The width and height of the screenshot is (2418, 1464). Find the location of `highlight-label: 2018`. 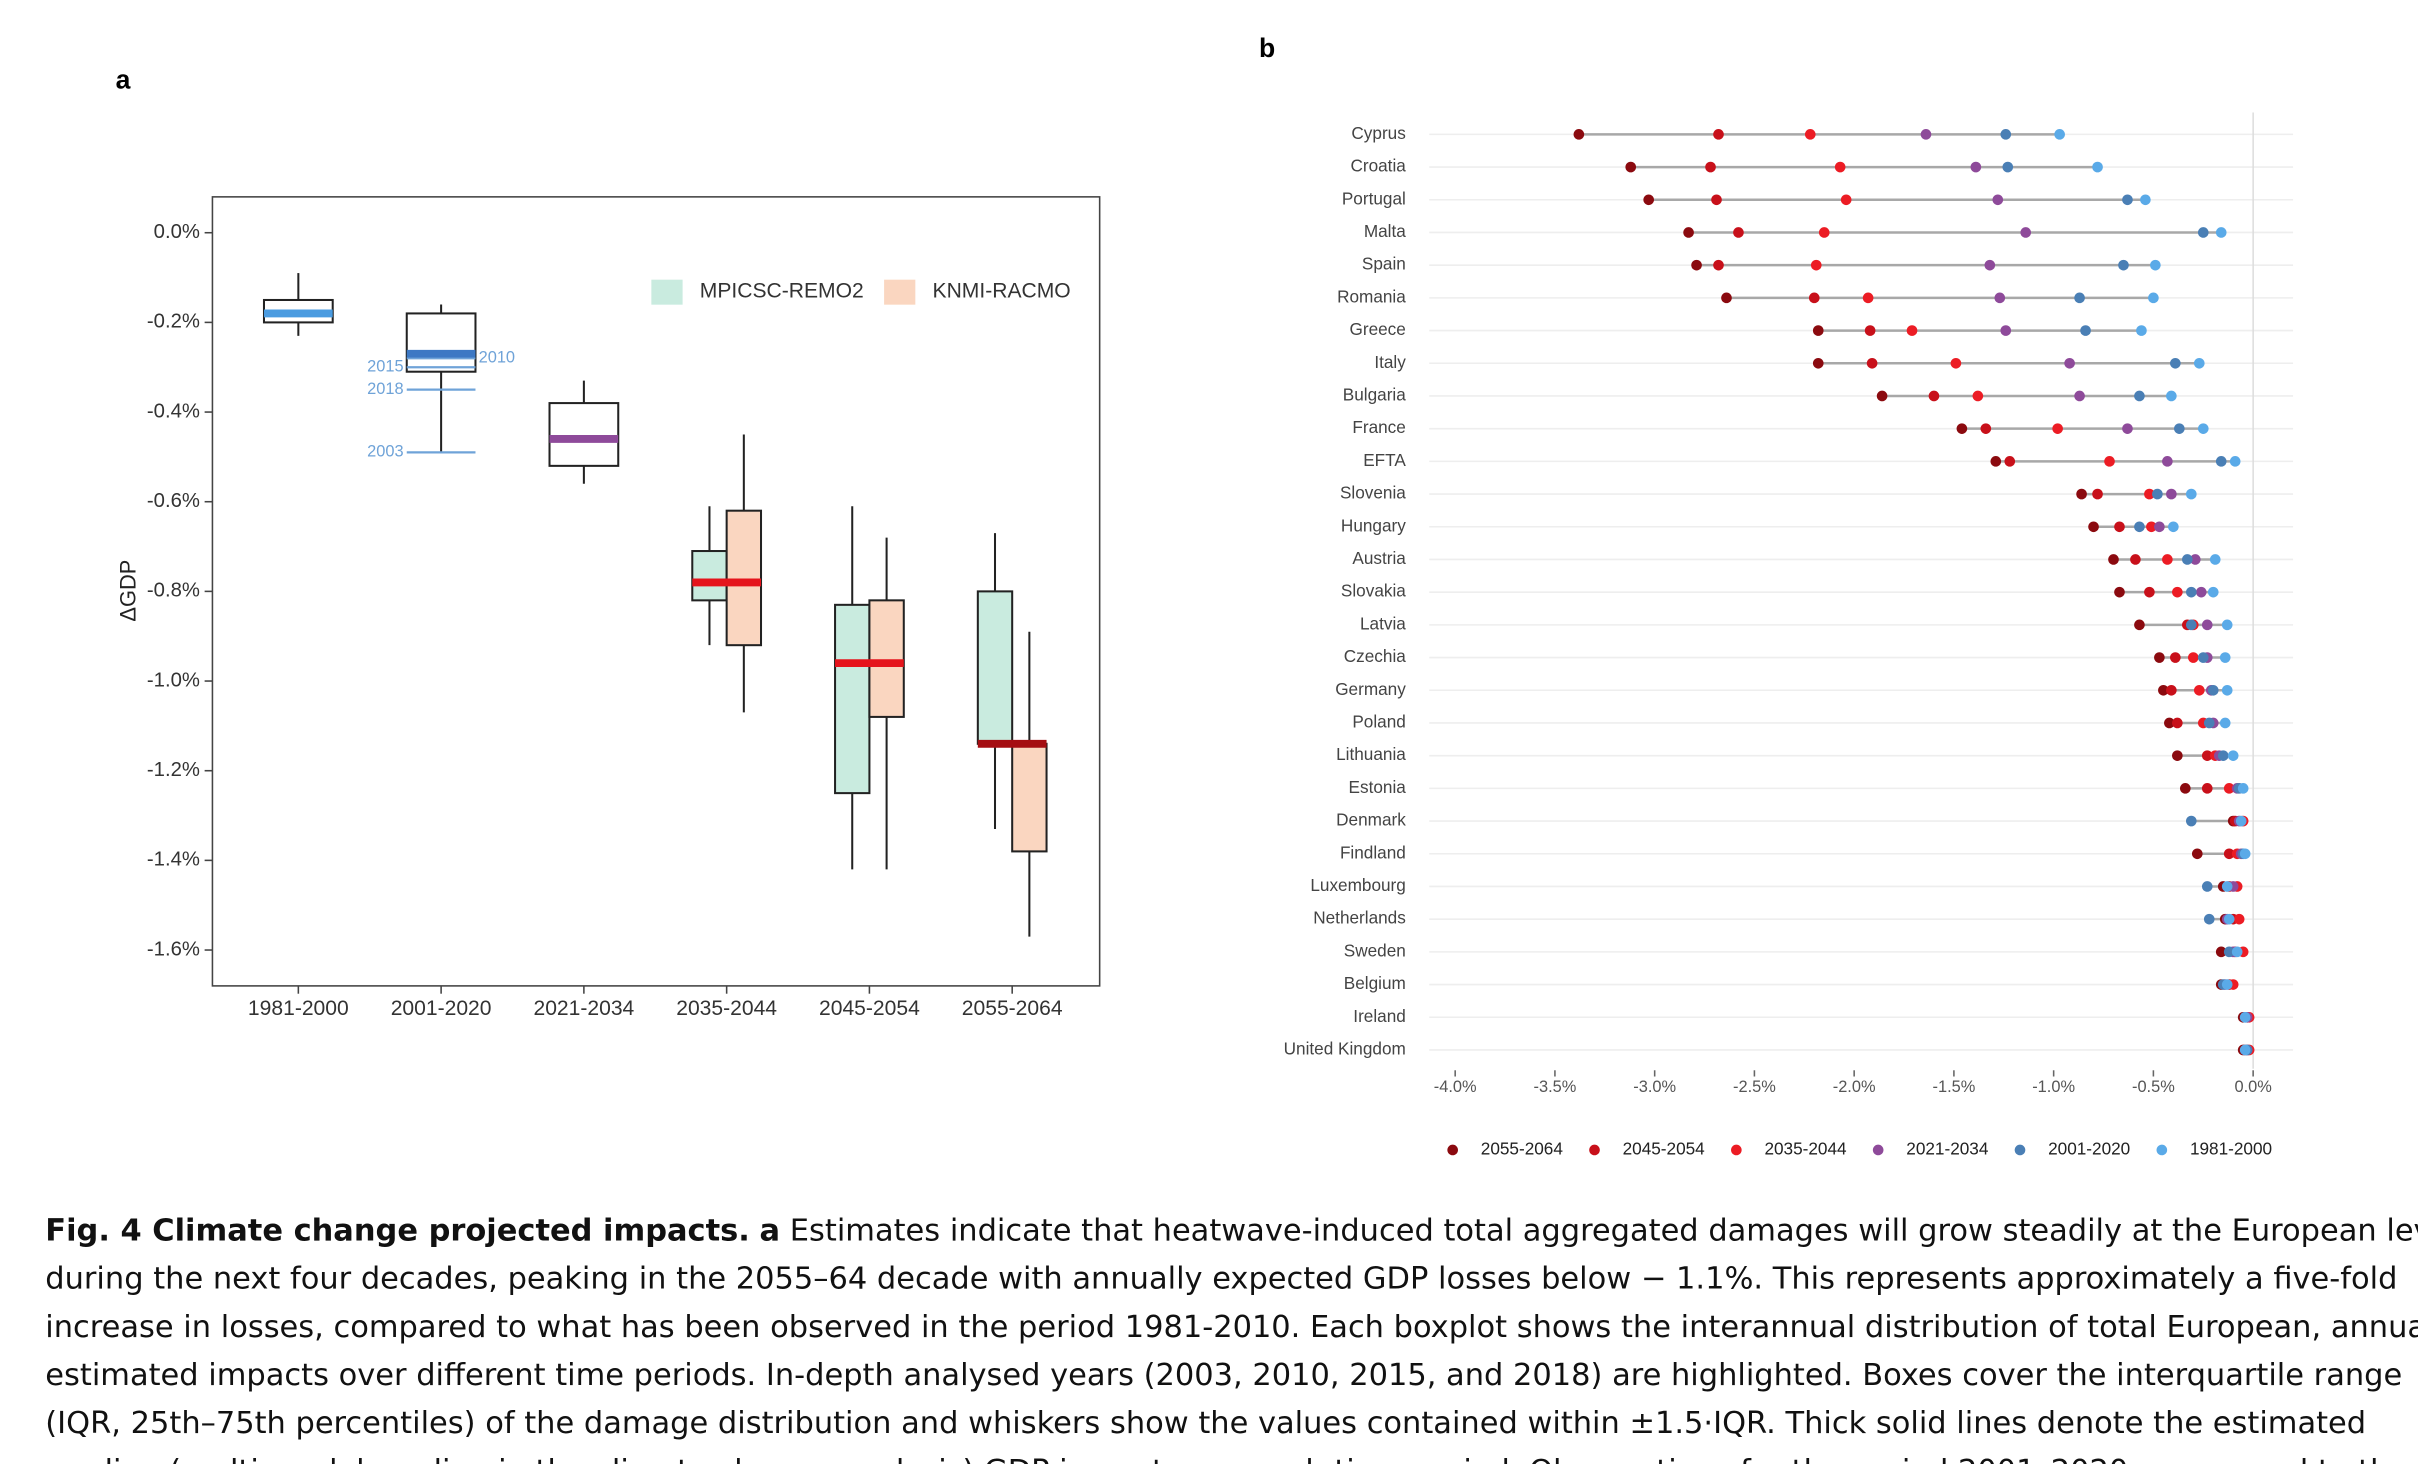

highlight-label: 2018 is located at coordinates (385, 389).